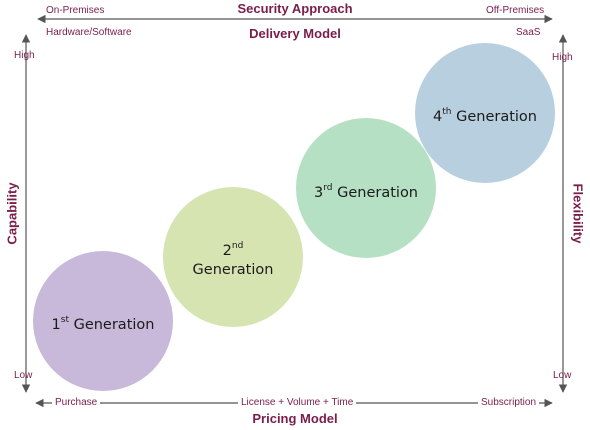 This screenshot has width=590, height=430. Describe the element at coordinates (56, 324) in the screenshot. I see `generation-1-number: 1` at that location.